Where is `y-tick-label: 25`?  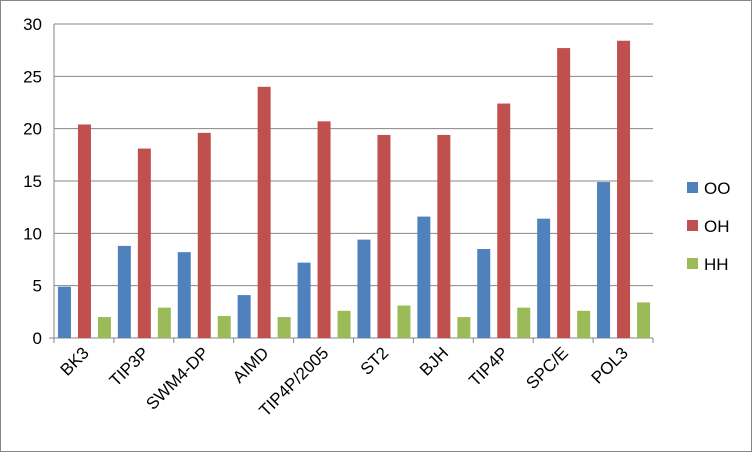
y-tick-label: 25 is located at coordinates (32, 76).